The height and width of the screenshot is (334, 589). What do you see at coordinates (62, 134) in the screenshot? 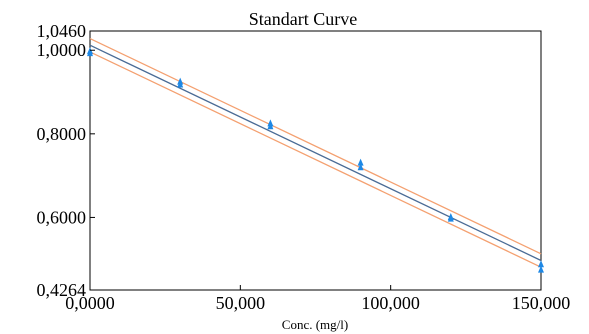
I see `y-tick-label: 0,8000` at bounding box center [62, 134].